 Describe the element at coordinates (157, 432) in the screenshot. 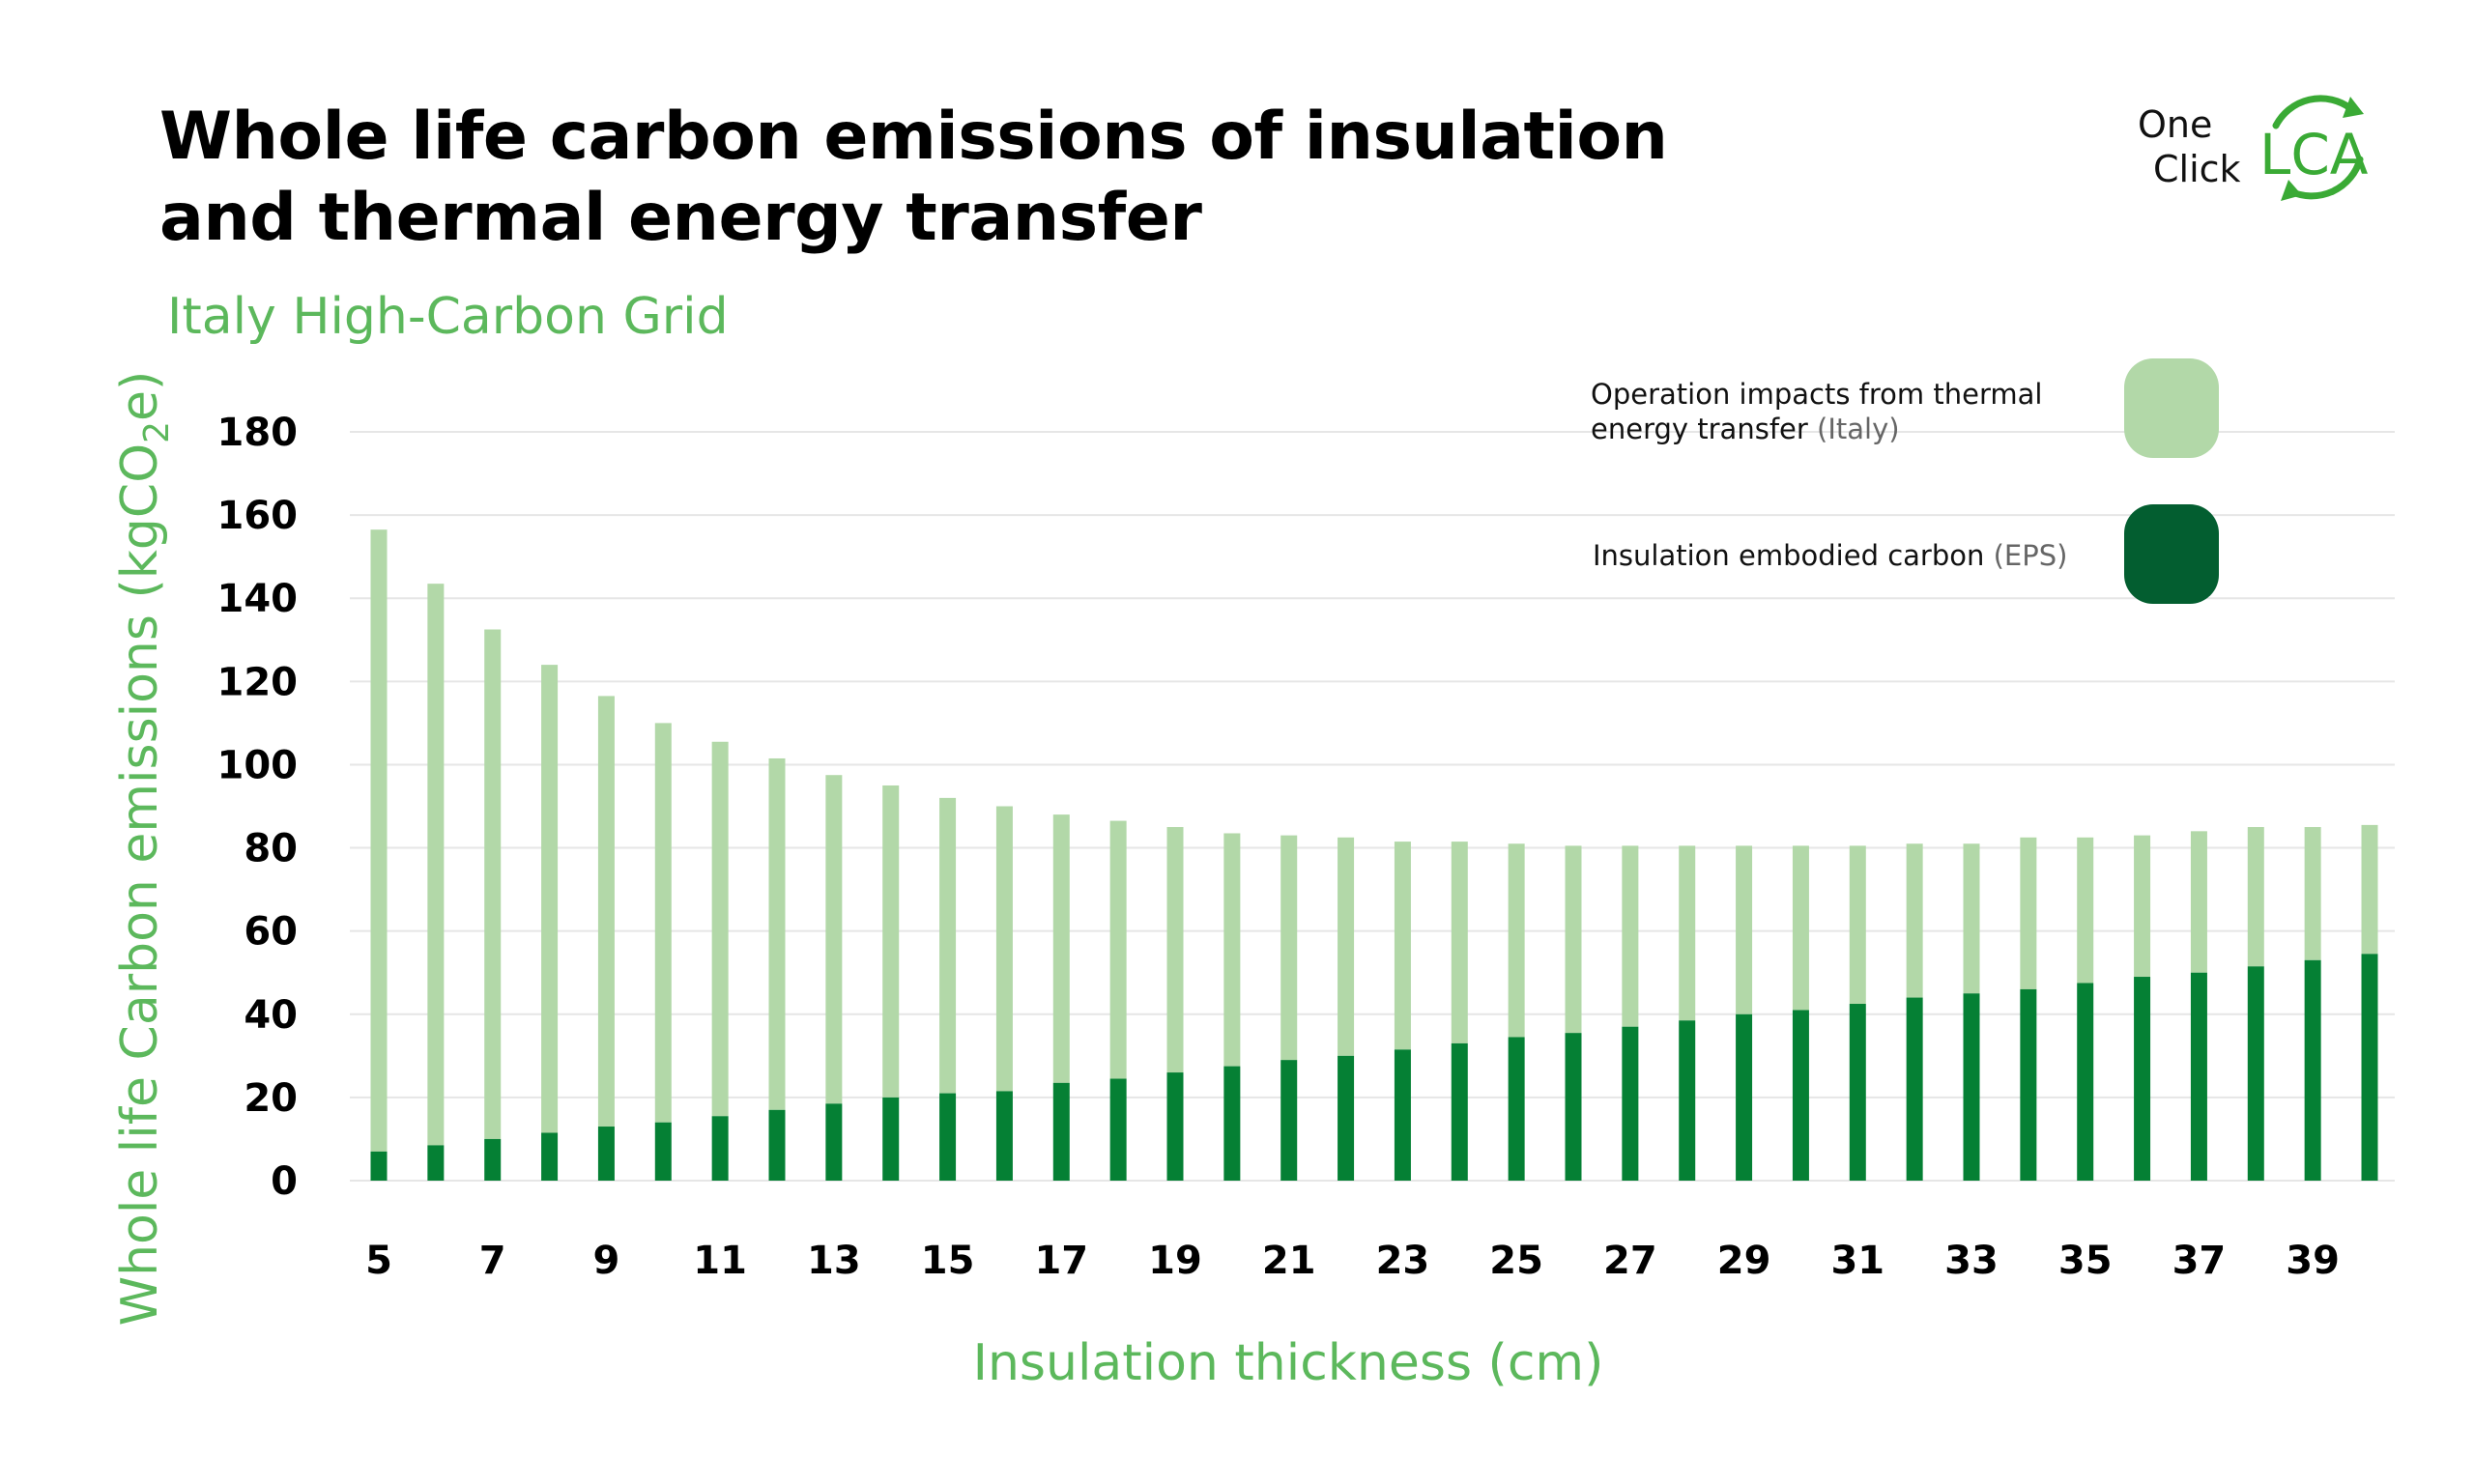

I see `y-axis-title-subscript: 2` at that location.